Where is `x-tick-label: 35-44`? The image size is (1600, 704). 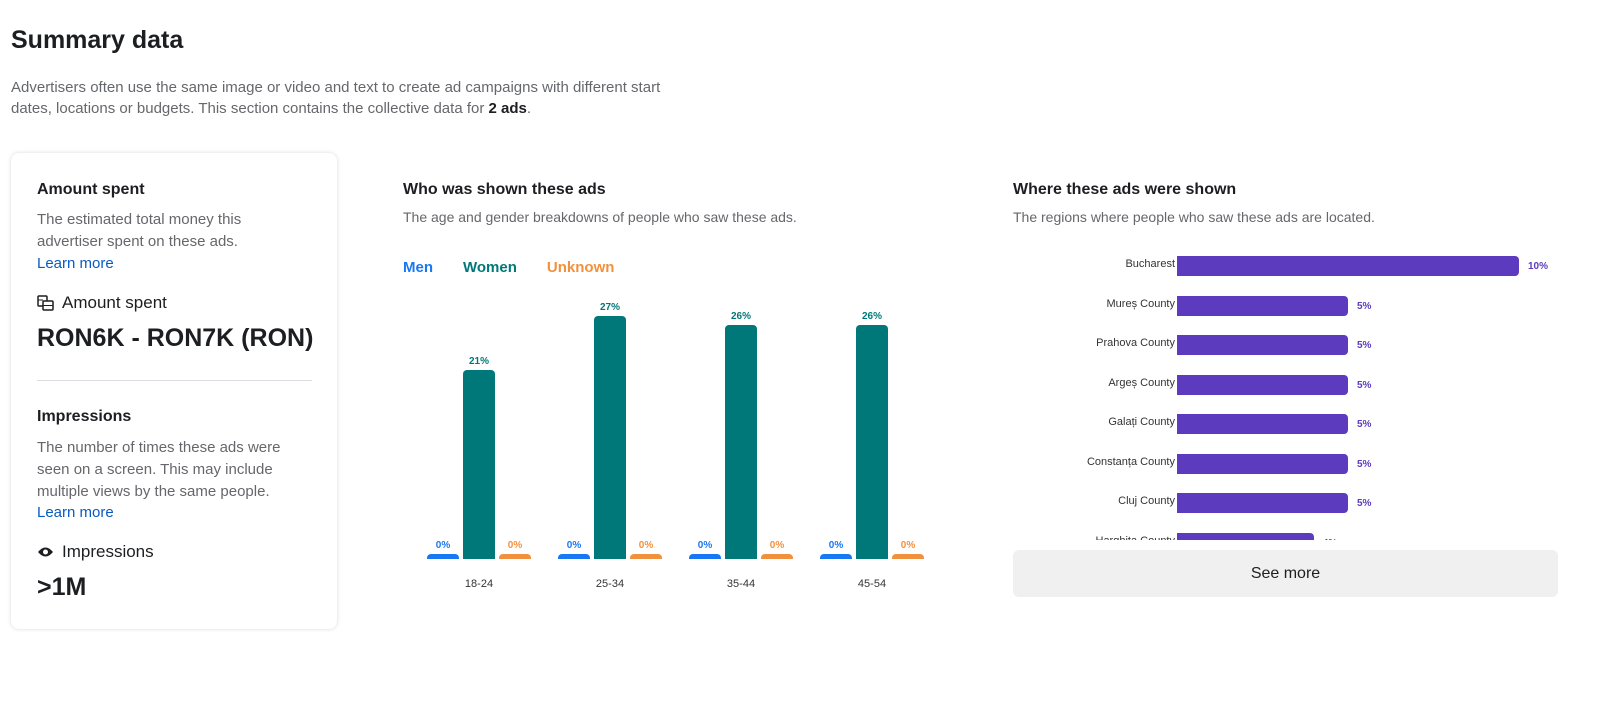
x-tick-label: 35-44 is located at coordinates (741, 584).